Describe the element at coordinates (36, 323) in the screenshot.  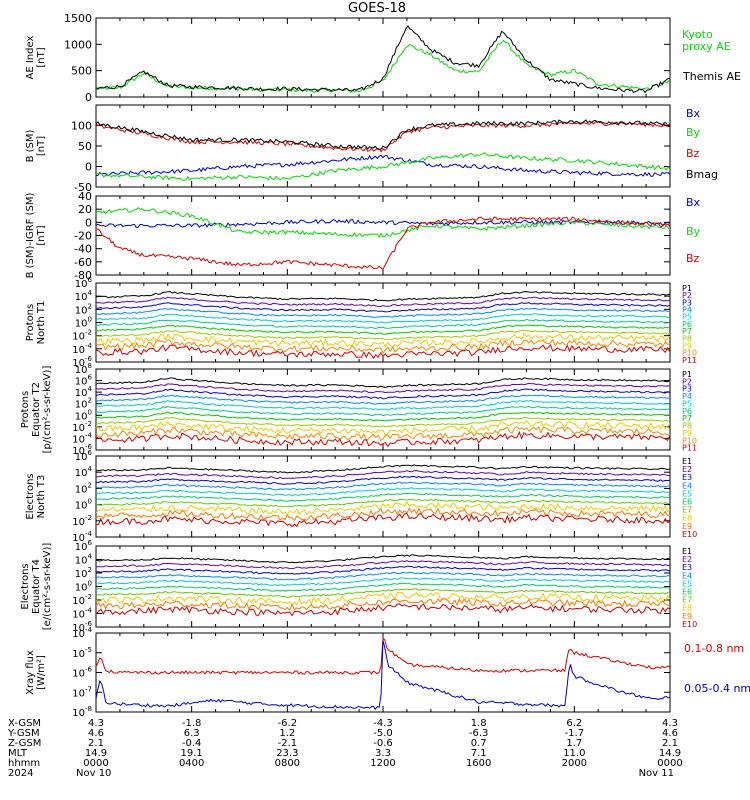
I see `y-axis-label: ProtonsNorth T1` at that location.